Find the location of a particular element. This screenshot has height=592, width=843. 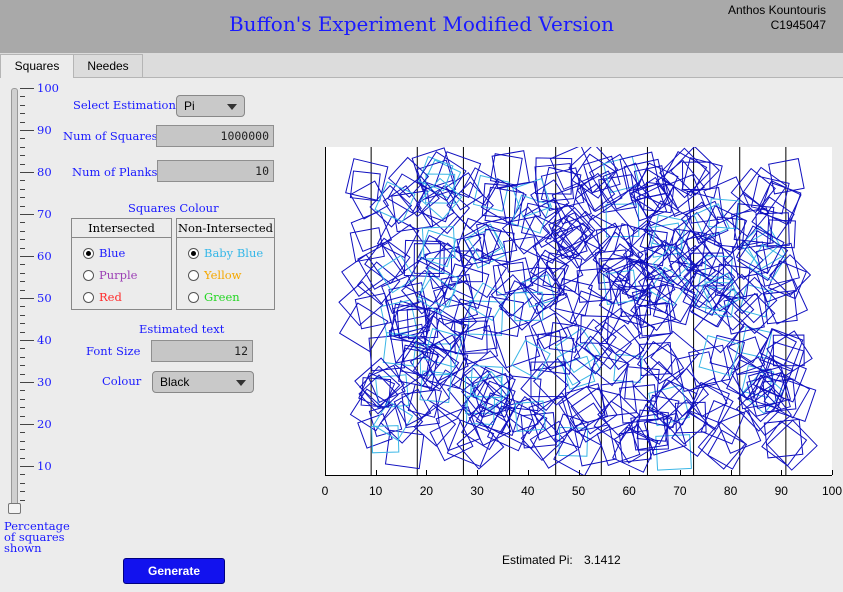

tab-squares: Squares is located at coordinates (37, 66).